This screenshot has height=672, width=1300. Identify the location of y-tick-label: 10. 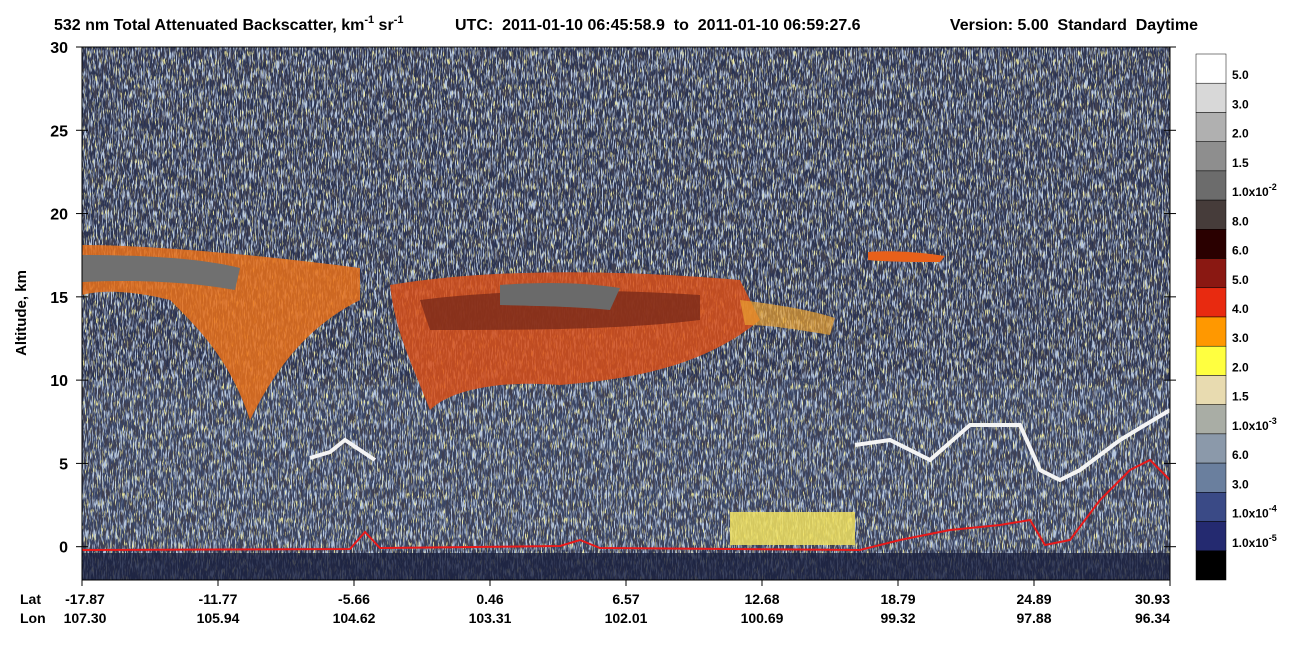
(59, 381).